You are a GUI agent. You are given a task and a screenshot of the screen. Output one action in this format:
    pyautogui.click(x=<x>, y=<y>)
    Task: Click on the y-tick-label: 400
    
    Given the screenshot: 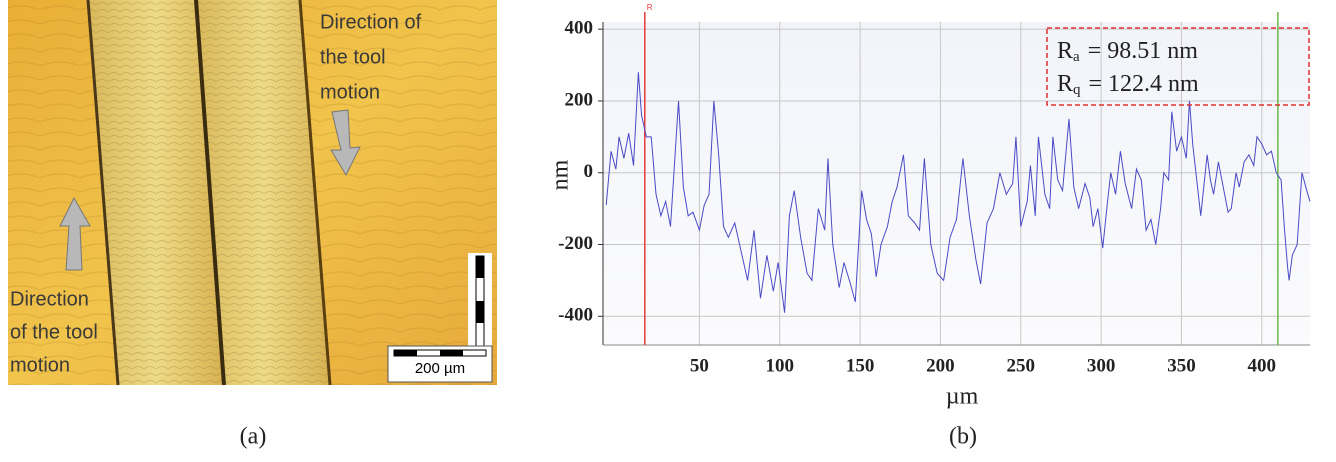 What is the action you would take?
    pyautogui.click(x=579, y=28)
    